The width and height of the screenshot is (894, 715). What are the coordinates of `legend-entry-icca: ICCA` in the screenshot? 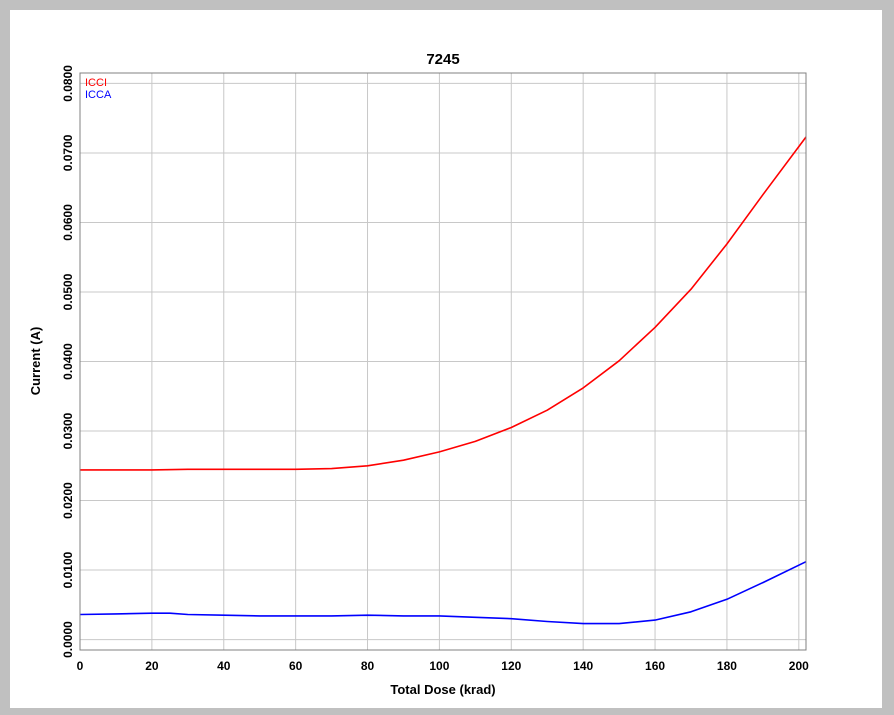 It's located at (98, 95).